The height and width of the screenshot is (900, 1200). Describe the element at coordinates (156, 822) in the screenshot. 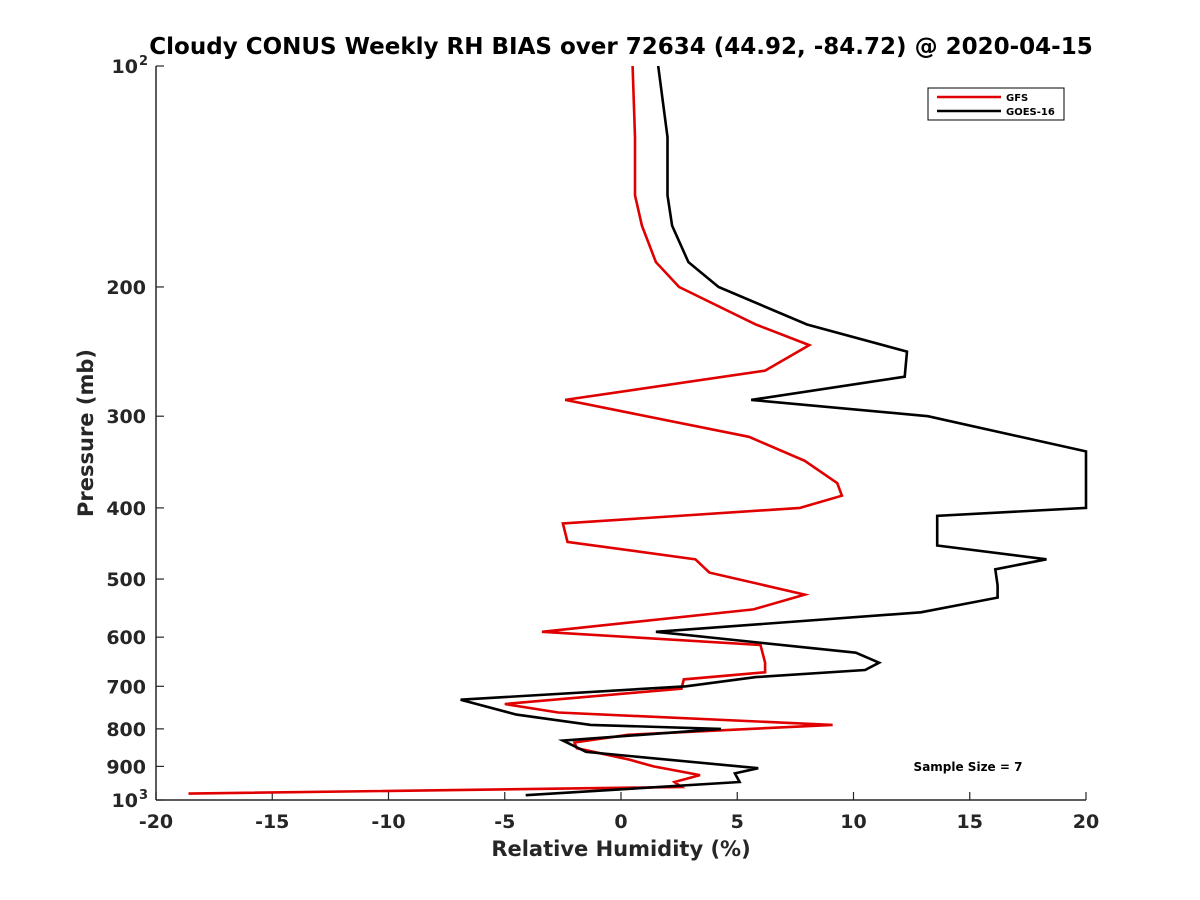

I see `x-tick-label: -20` at that location.